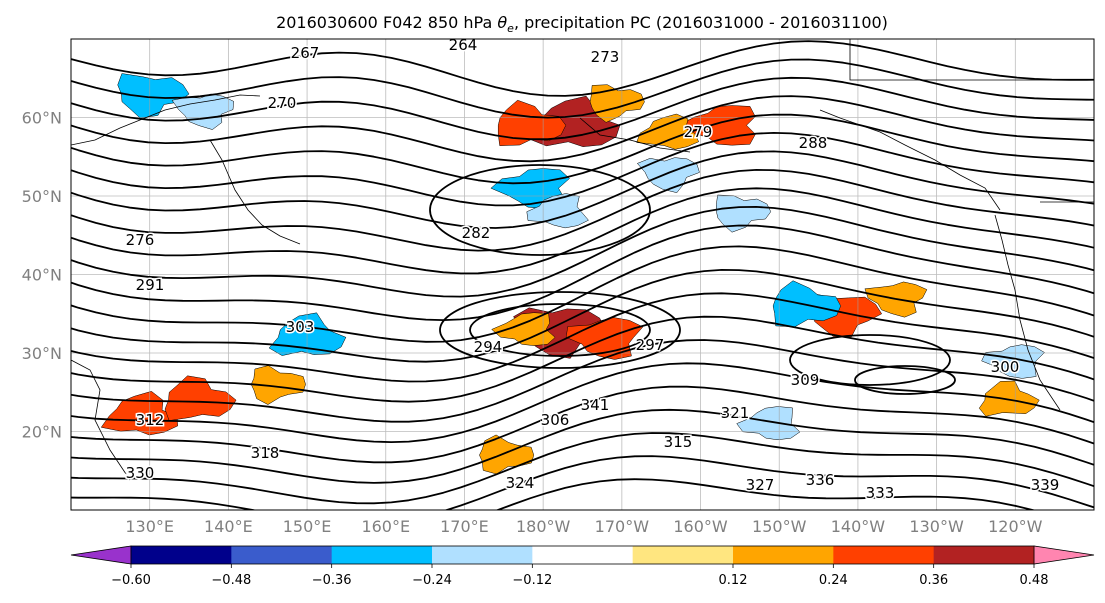  I want to click on contour-label: 303, so click(300, 327).